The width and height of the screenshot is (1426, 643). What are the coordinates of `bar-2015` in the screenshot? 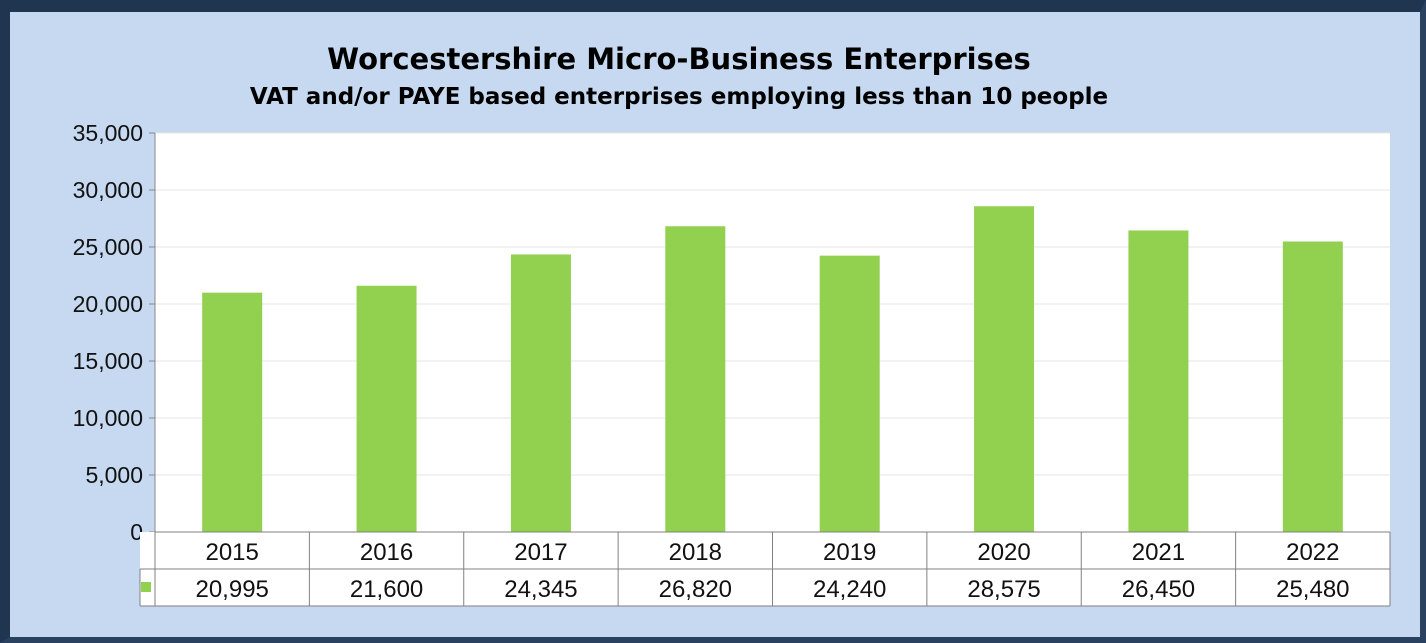 It's located at (232, 412).